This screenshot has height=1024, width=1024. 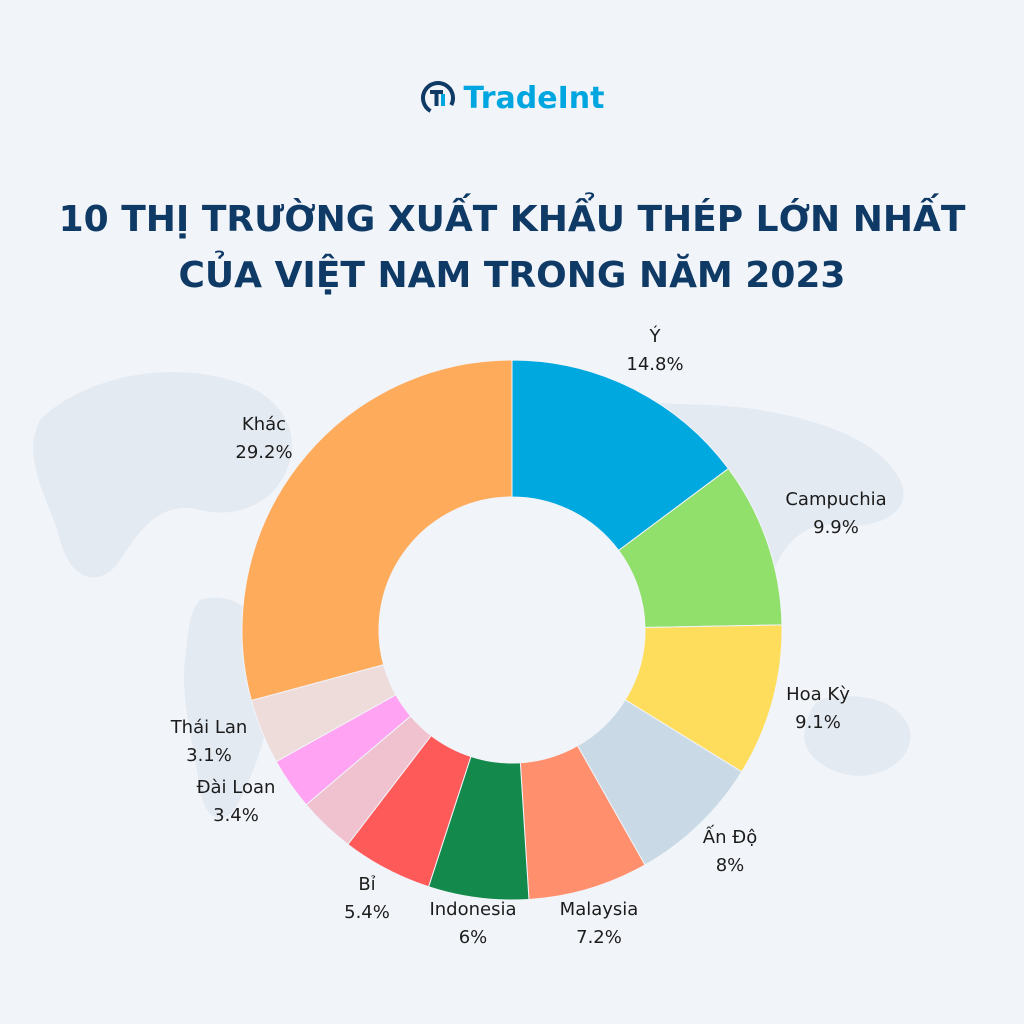 I want to click on slice-value-1: 9.9%, so click(x=836, y=527).